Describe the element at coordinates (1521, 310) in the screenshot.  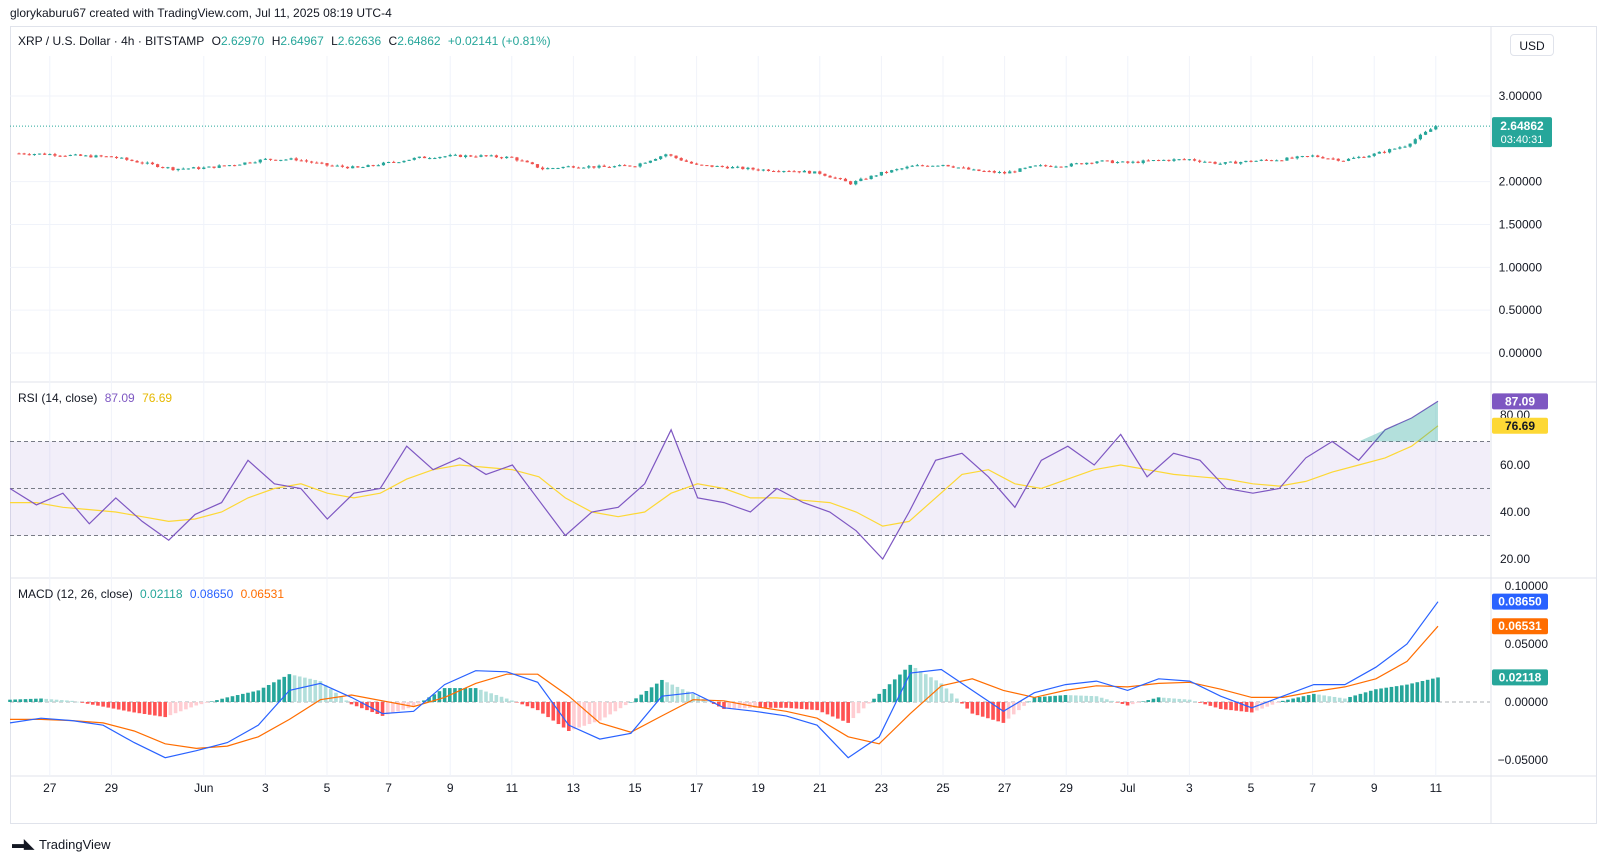
I see `price-tick-label: 0.50000` at that location.